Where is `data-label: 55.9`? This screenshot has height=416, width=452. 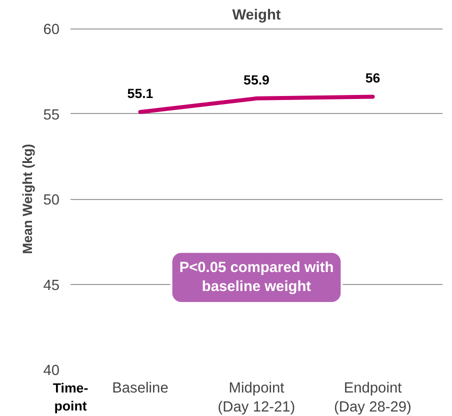
data-label: 55.9 is located at coordinates (257, 80).